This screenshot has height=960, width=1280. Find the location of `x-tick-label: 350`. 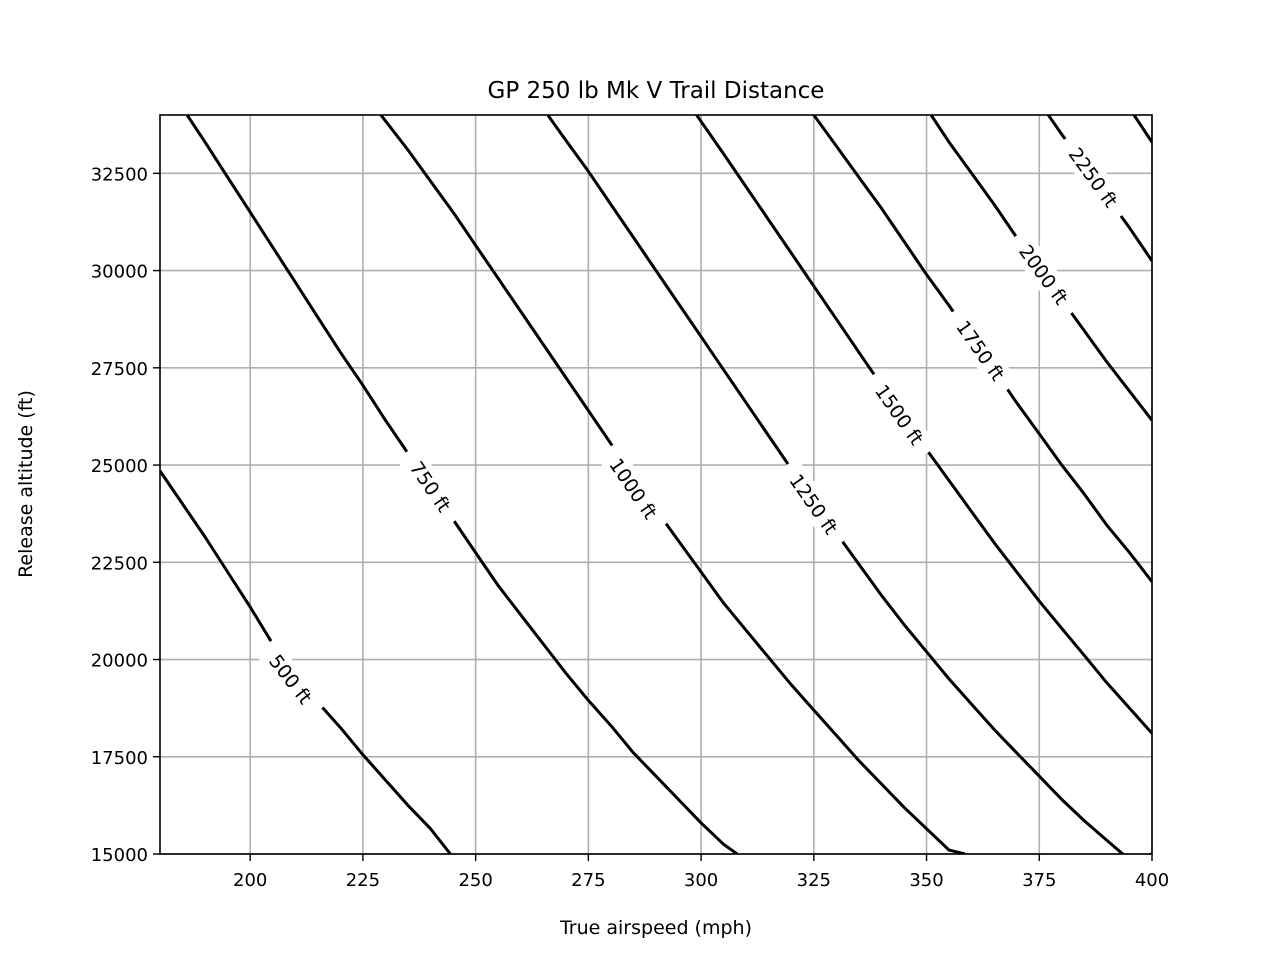

x-tick-label: 350 is located at coordinates (926, 880).